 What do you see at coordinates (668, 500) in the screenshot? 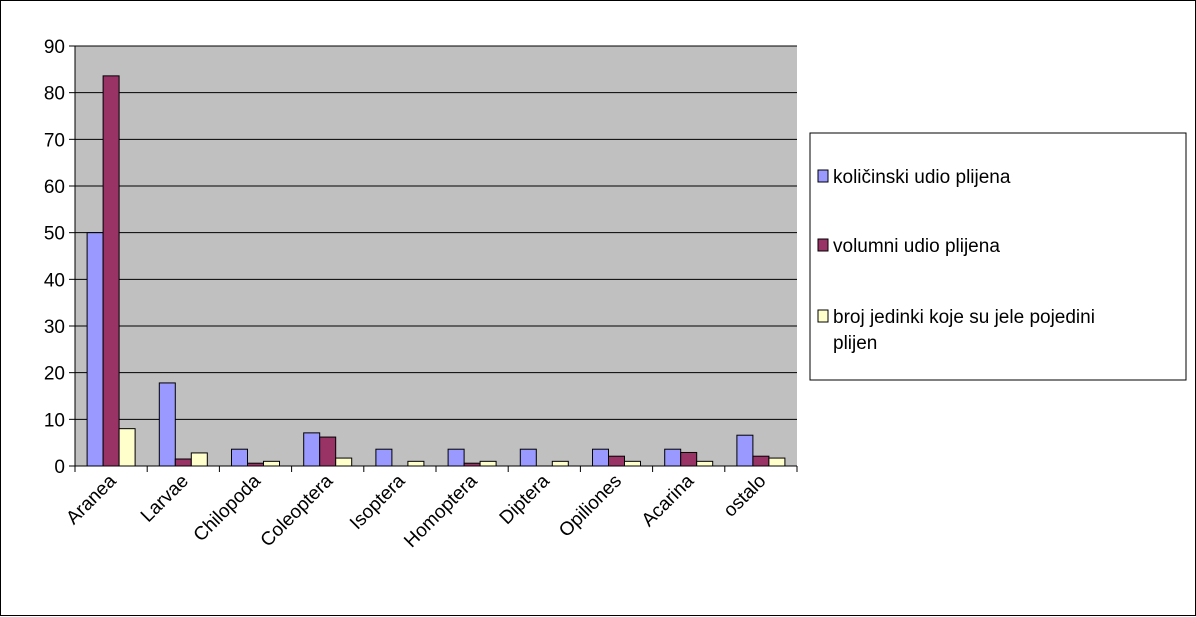
I see `x-tick-label: Acarina` at bounding box center [668, 500].